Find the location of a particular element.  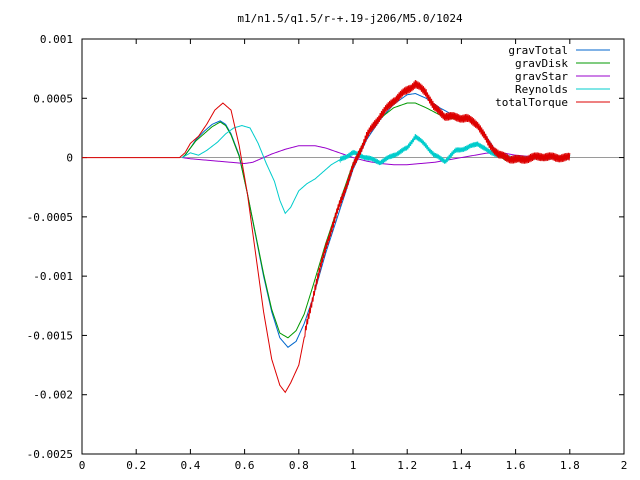

x-tick-label: 1.8 is located at coordinates (570, 465).